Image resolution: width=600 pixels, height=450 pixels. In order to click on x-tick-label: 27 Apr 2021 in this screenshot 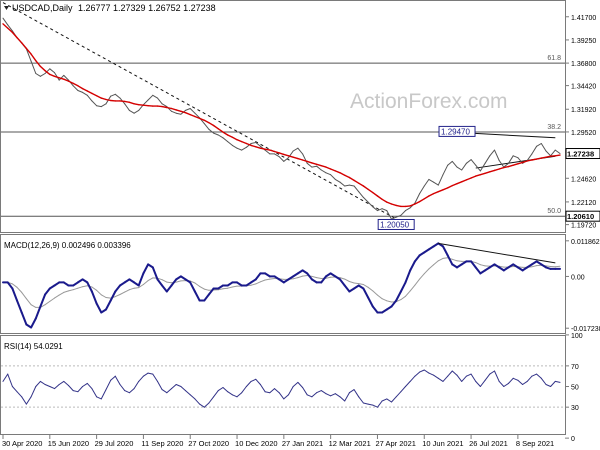, I will do `click(395, 443)`.